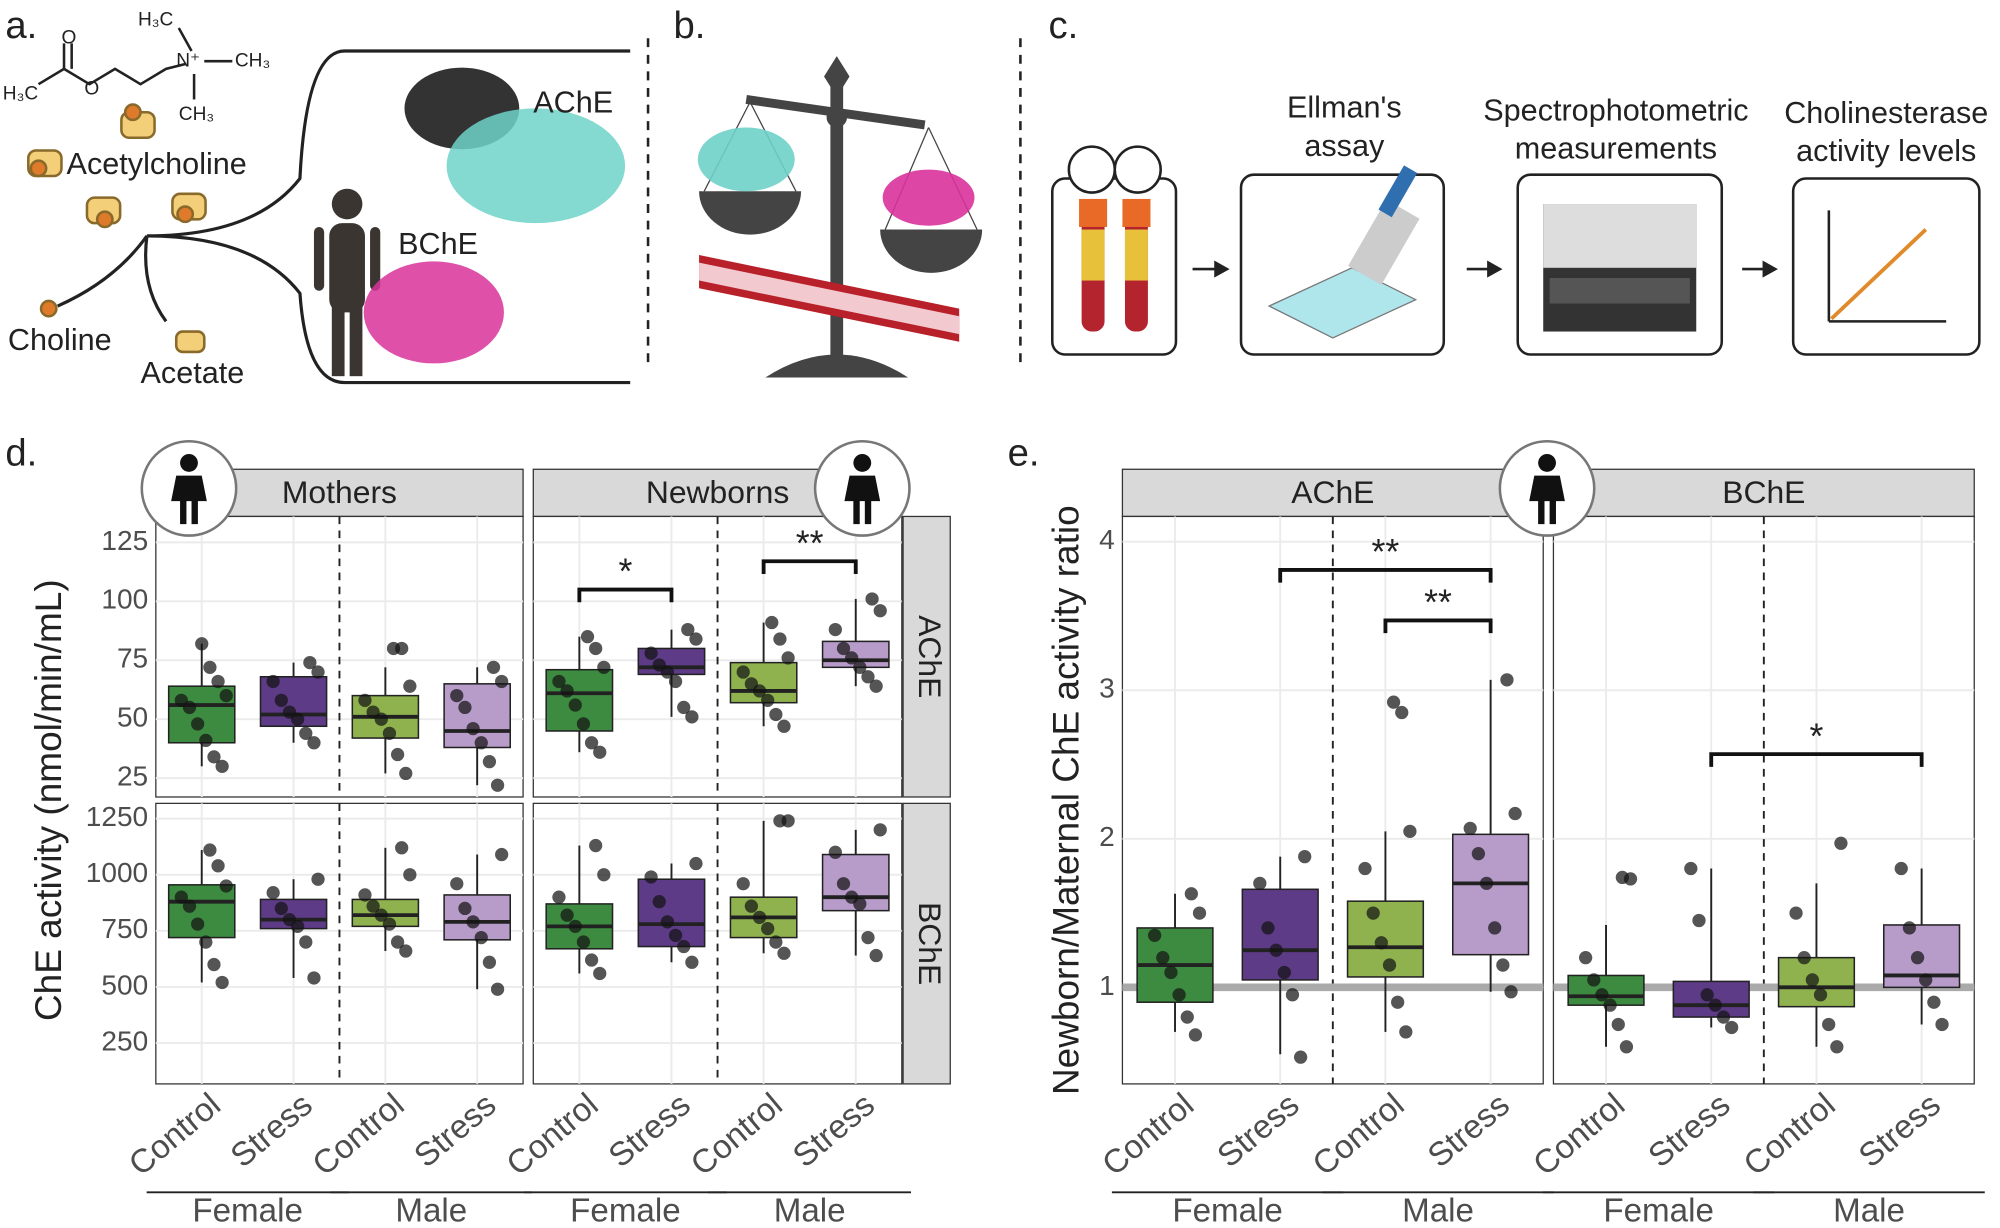 This screenshot has width=2000, height=1228. I want to click on molecule, so click(135, 63).